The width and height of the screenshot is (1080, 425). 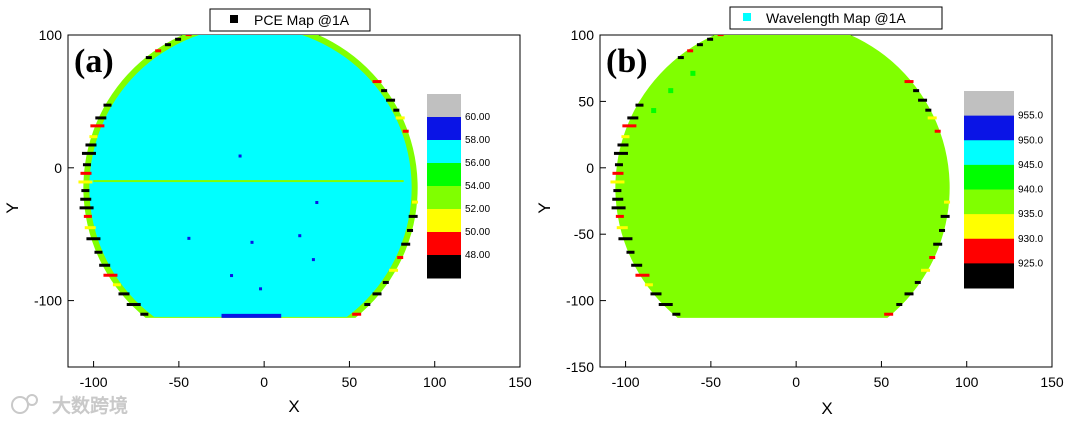 What do you see at coordinates (1030, 214) in the screenshot?
I see `colorbar-label: 935.0` at bounding box center [1030, 214].